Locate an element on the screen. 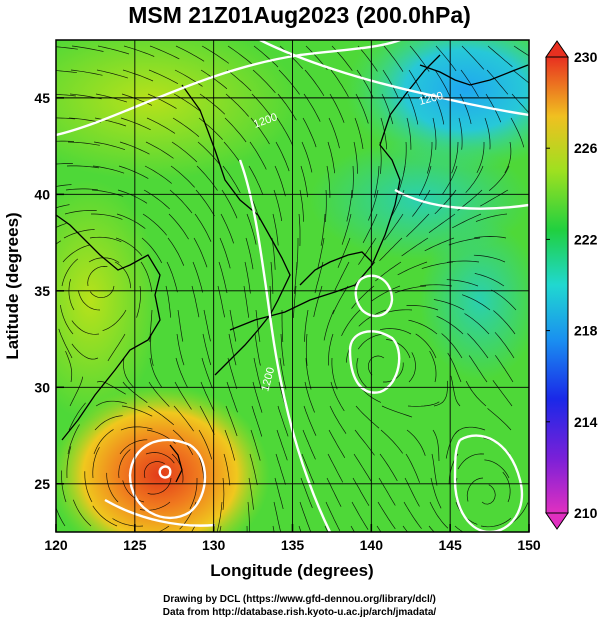 The height and width of the screenshot is (630, 599). x-tick-label: 130 is located at coordinates (214, 545).